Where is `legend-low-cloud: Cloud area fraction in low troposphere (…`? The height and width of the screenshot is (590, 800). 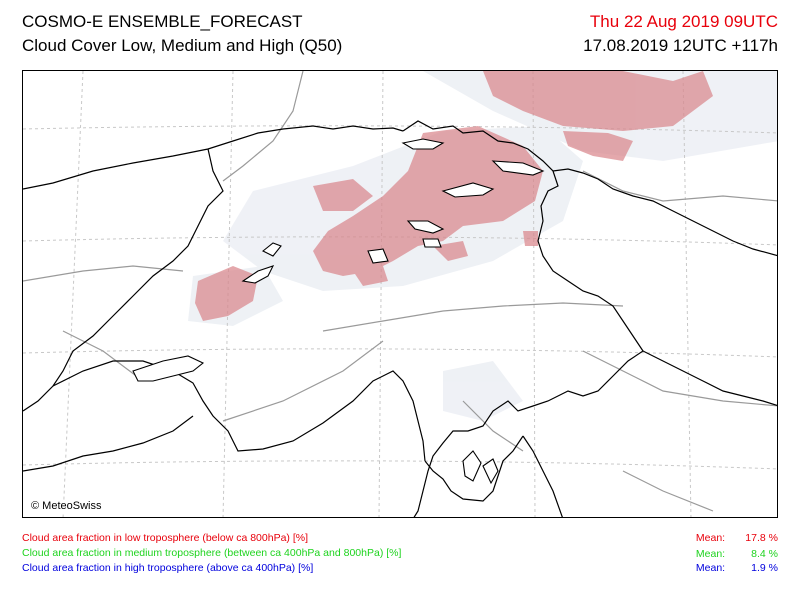
legend-low-cloud: Cloud area fraction in low troposphere (… is located at coordinates (165, 538).